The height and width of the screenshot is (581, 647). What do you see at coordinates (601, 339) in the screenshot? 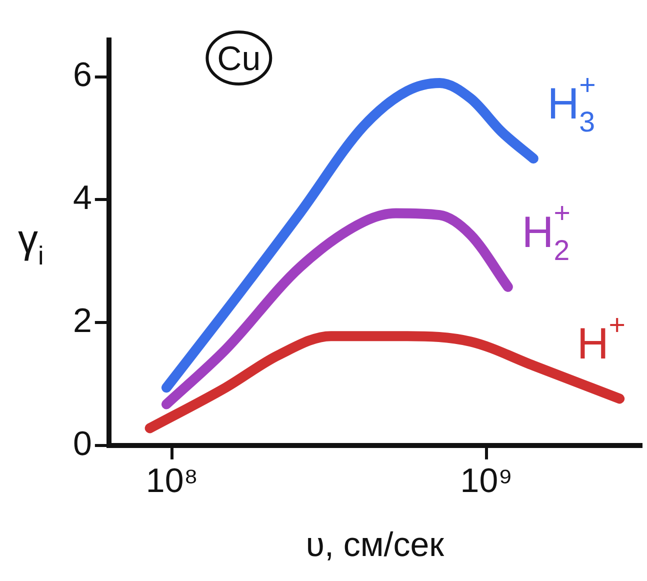
I see `series-label: H+` at bounding box center [601, 339].